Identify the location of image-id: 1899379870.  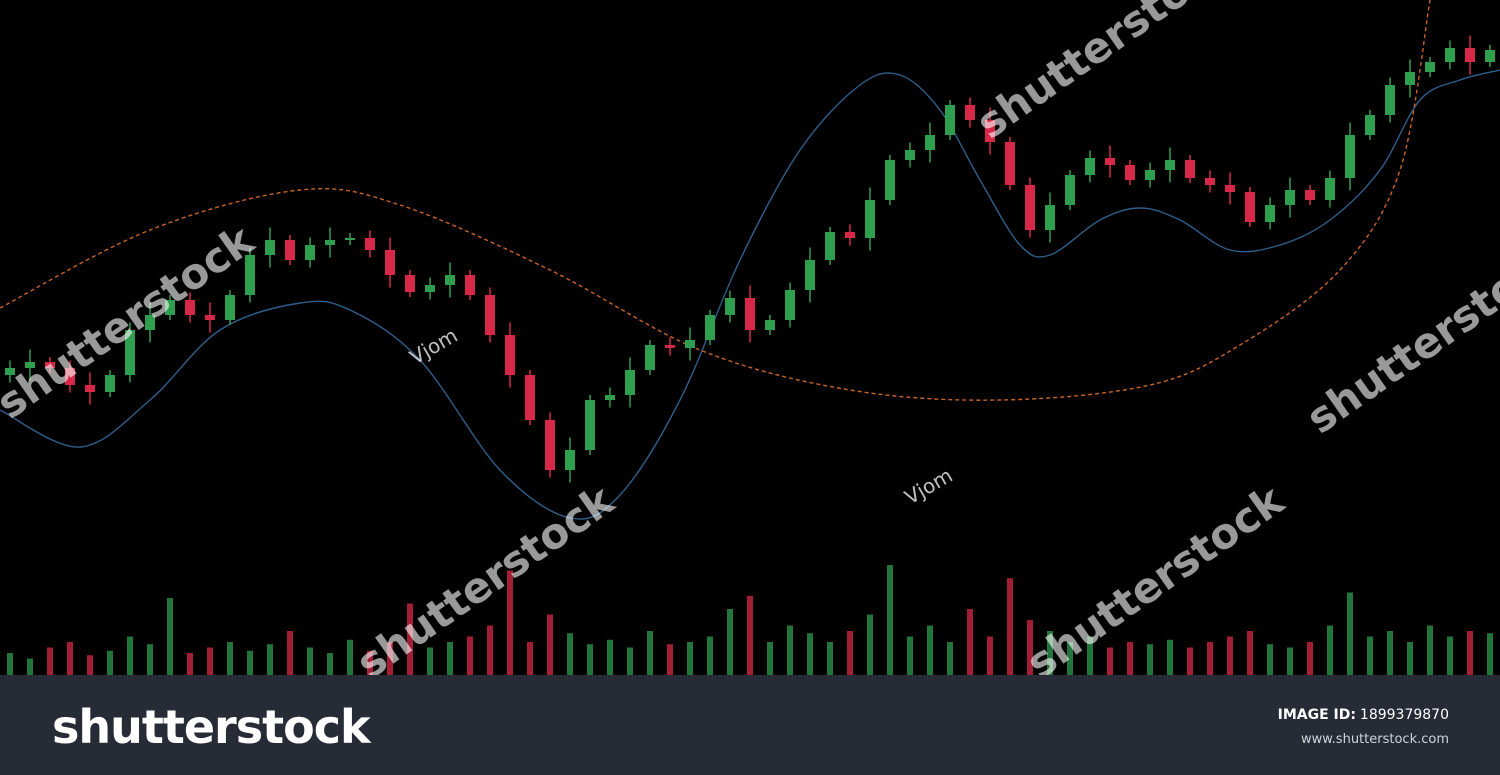
(1404, 715).